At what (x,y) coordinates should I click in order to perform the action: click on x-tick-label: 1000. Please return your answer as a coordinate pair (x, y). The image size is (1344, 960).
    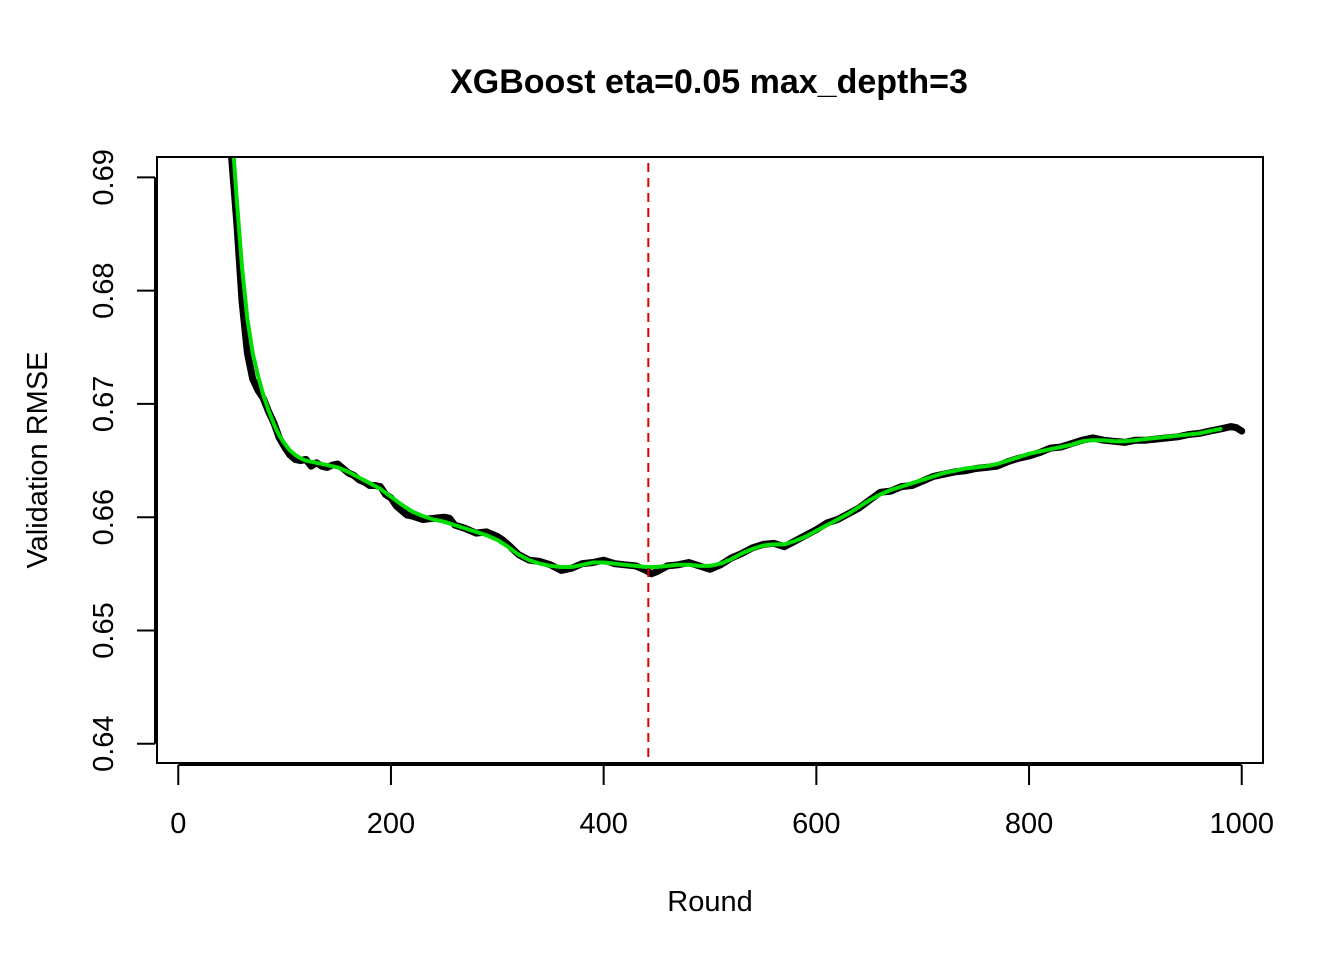
    Looking at the image, I should click on (1241, 824).